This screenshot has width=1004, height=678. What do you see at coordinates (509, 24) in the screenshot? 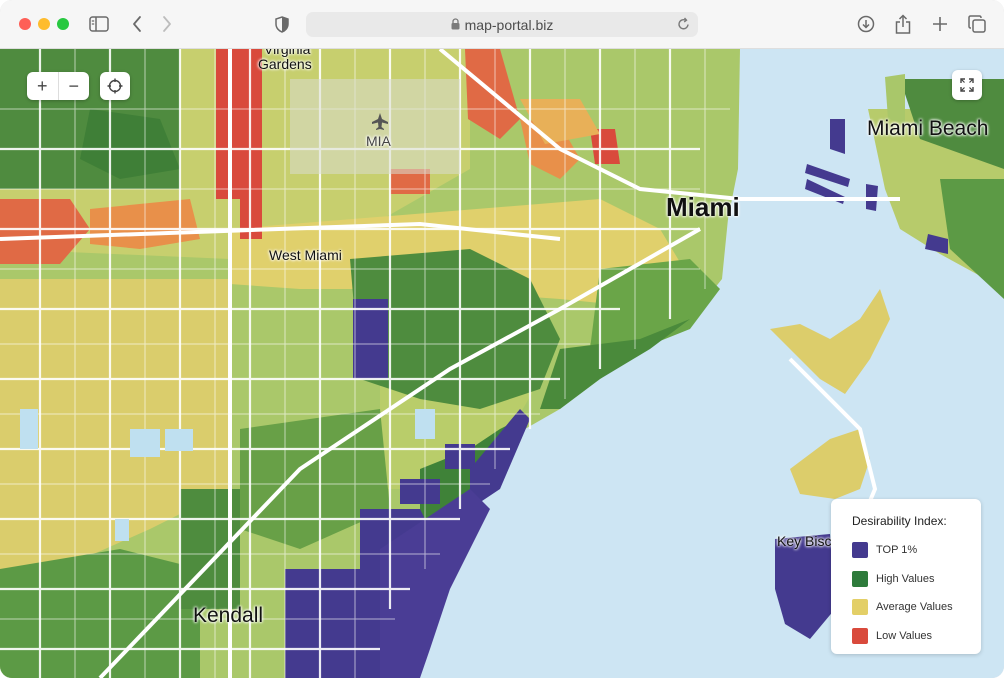
I see `url-text: map-portal.biz` at bounding box center [509, 24].